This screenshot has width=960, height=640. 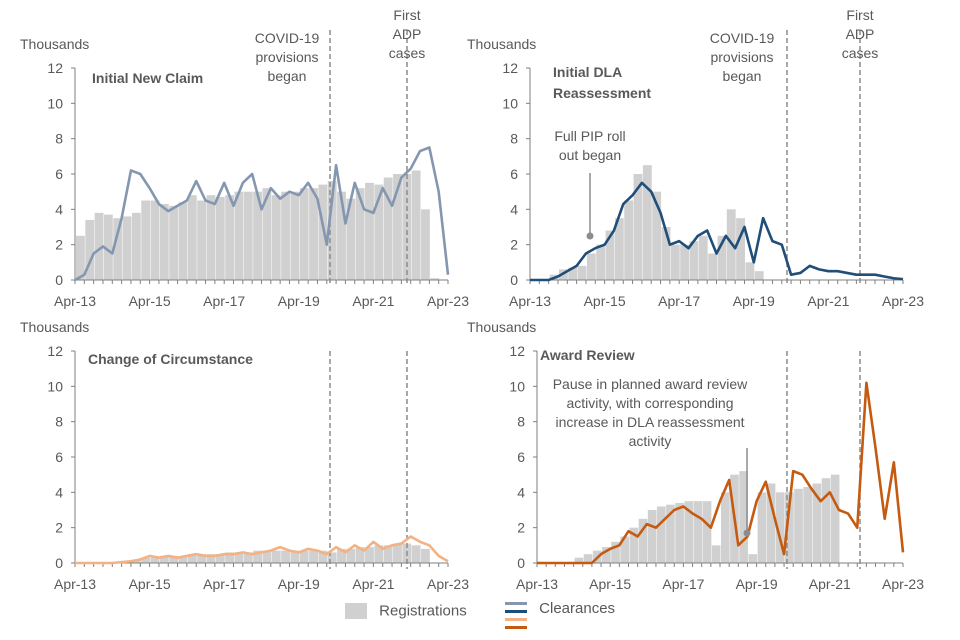 I want to click on legend-registrations: Registrations, so click(x=406, y=611).